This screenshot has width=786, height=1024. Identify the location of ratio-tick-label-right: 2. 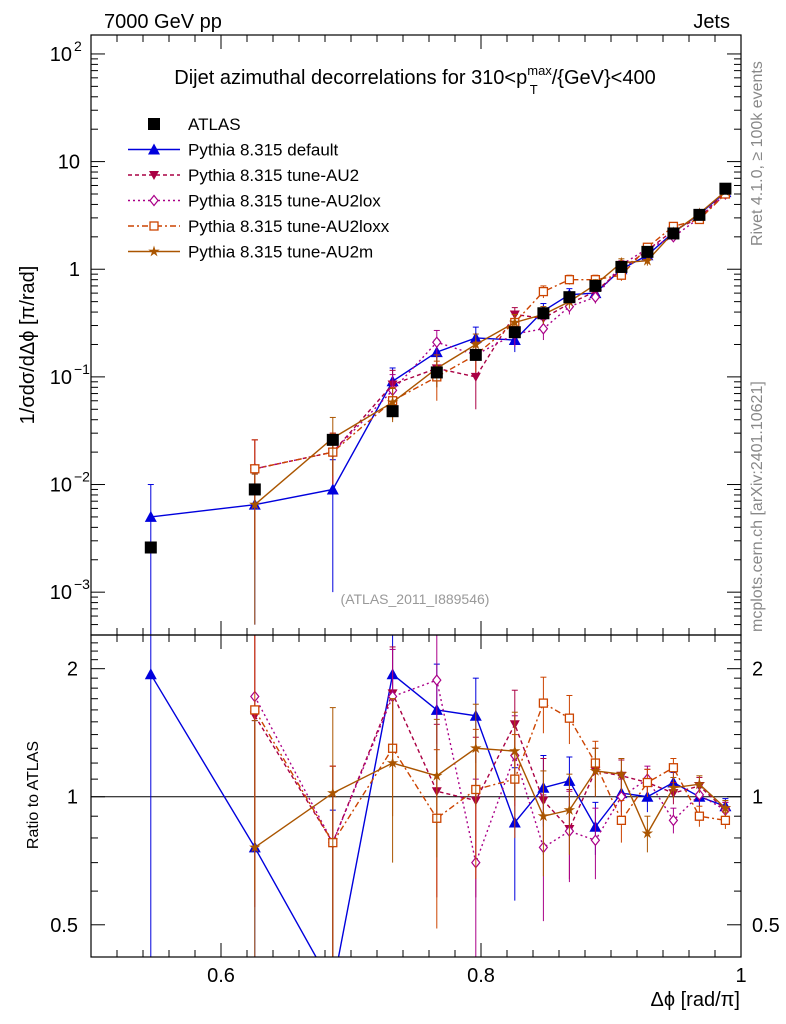
(757, 670).